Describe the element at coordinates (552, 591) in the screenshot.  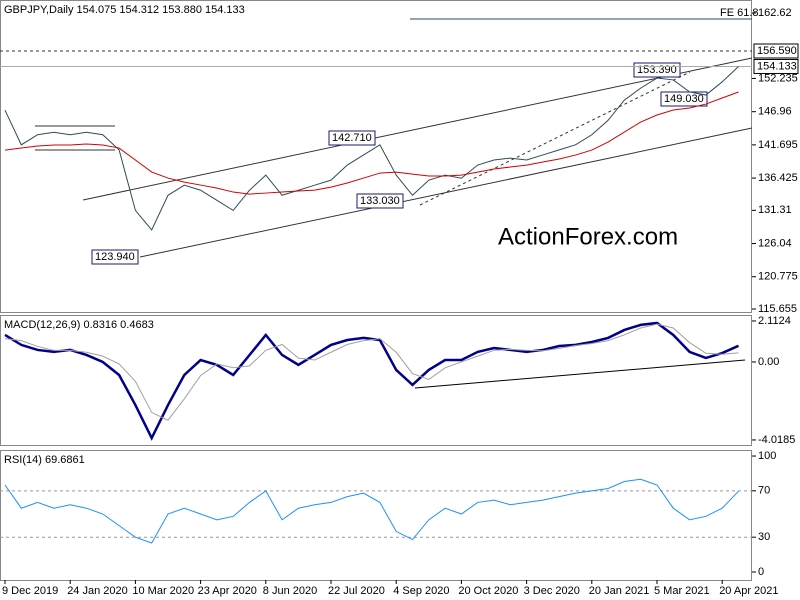
I see `x-tick-label: 3 Dec 2020` at that location.